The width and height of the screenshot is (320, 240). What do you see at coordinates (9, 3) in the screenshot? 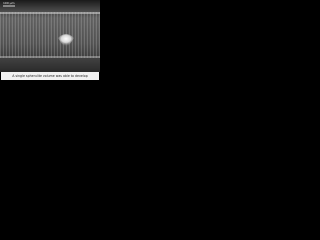
I see `scale-label: 100 μm` at bounding box center [9, 3].